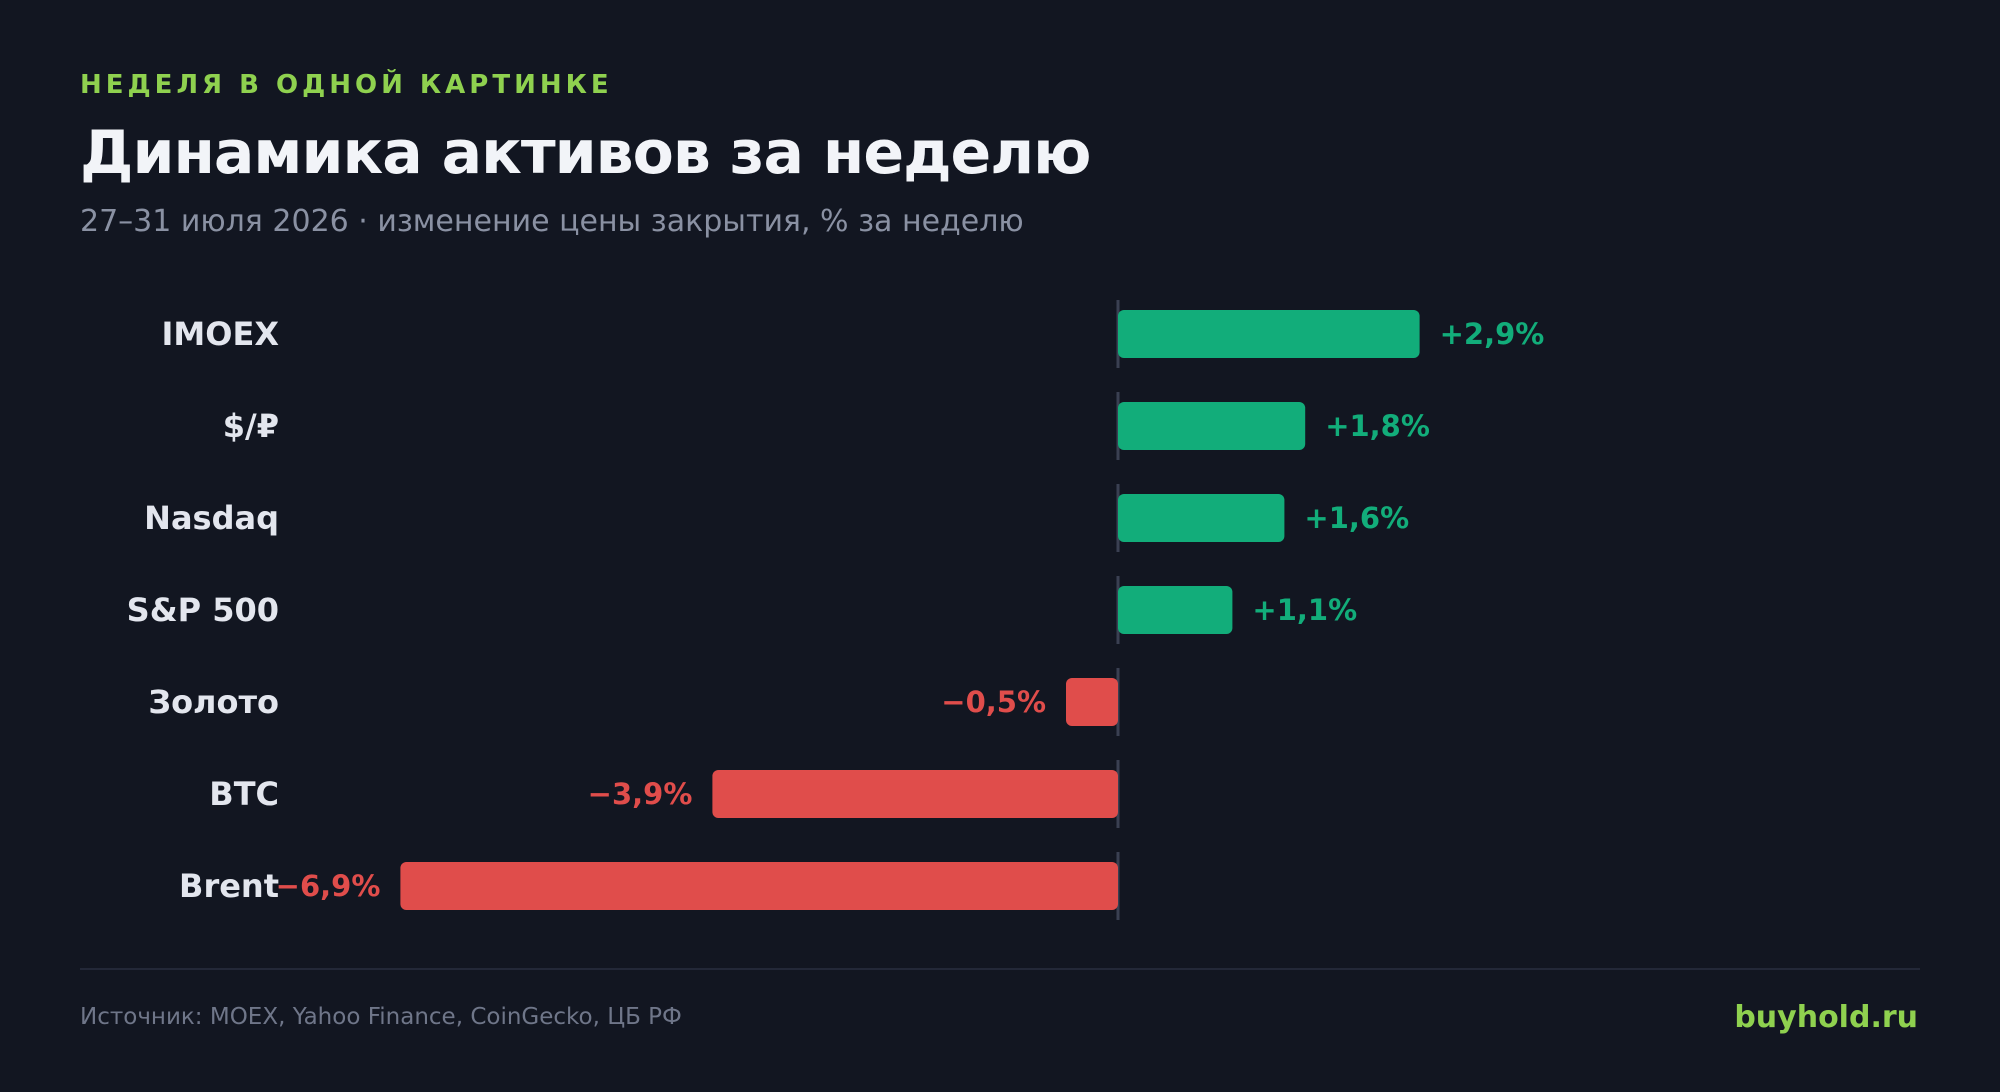 The width and height of the screenshot is (2000, 1092). Describe the element at coordinates (640, 794) in the screenshot. I see `value-label: −3,9%` at that location.